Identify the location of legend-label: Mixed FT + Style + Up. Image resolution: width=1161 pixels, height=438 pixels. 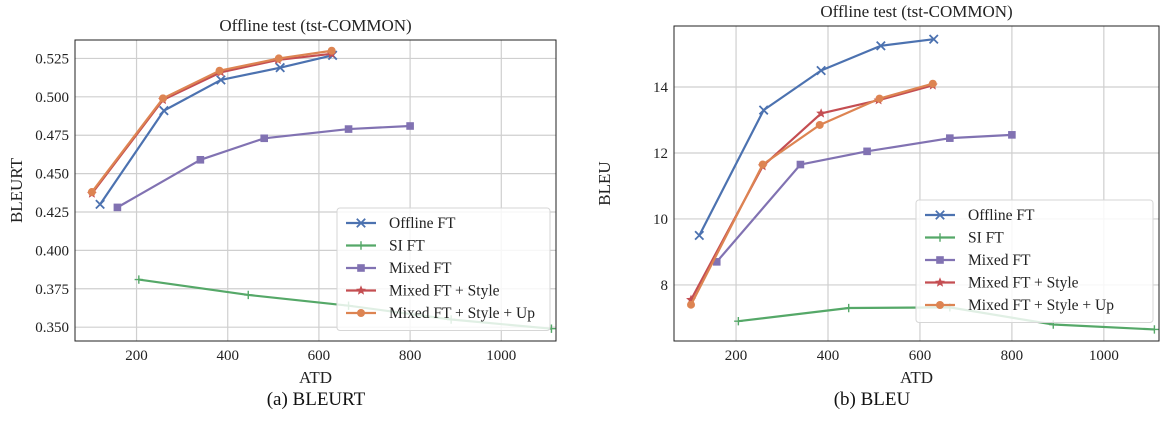
(462, 313).